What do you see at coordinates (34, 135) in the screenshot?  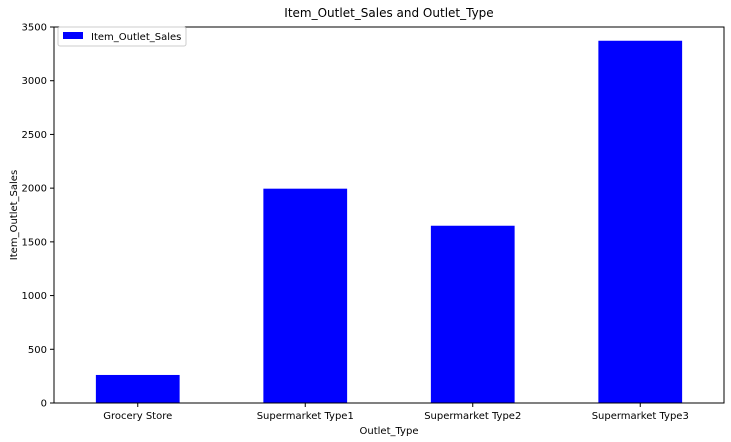 I see `y-tick-label: 2500` at bounding box center [34, 135].